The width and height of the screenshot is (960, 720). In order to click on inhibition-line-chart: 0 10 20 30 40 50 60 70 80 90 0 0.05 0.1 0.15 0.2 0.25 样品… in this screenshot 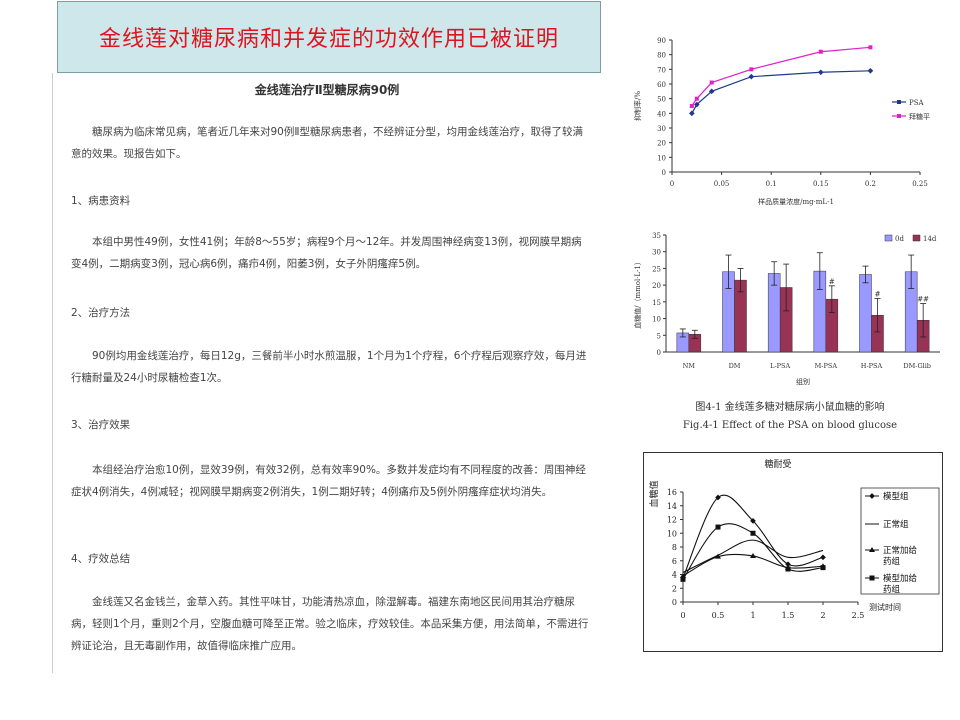, I will do `click(781, 121)`.